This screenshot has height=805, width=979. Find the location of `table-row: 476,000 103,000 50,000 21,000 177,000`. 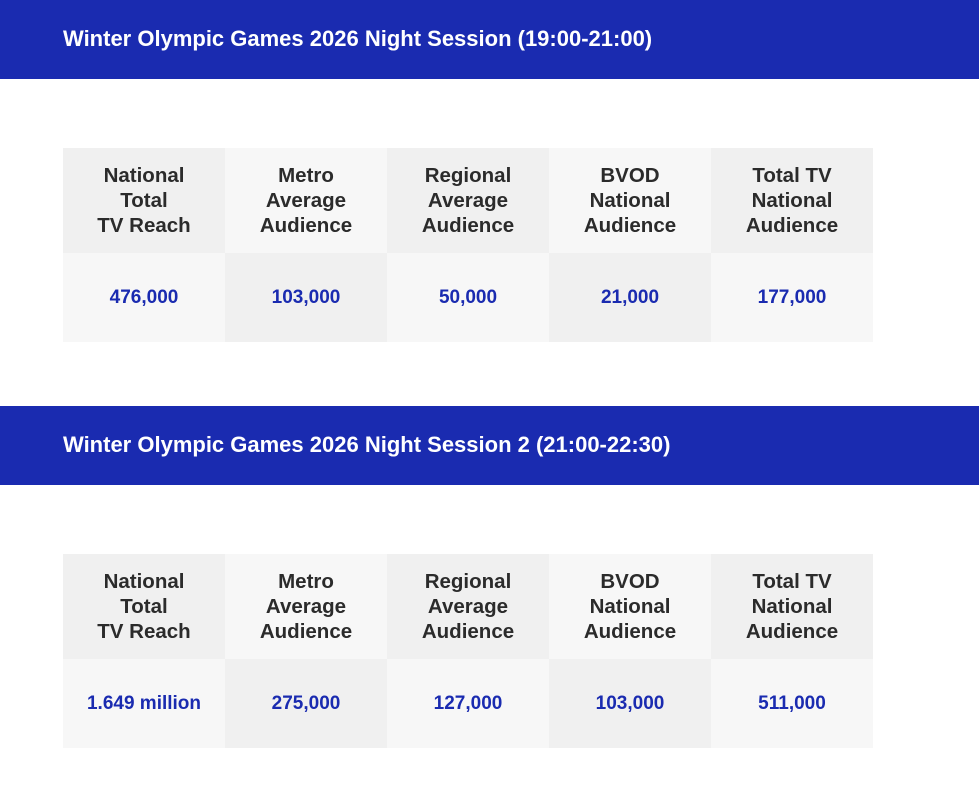

table-row: 476,000 103,000 50,000 21,000 177,000 is located at coordinates (468, 297).